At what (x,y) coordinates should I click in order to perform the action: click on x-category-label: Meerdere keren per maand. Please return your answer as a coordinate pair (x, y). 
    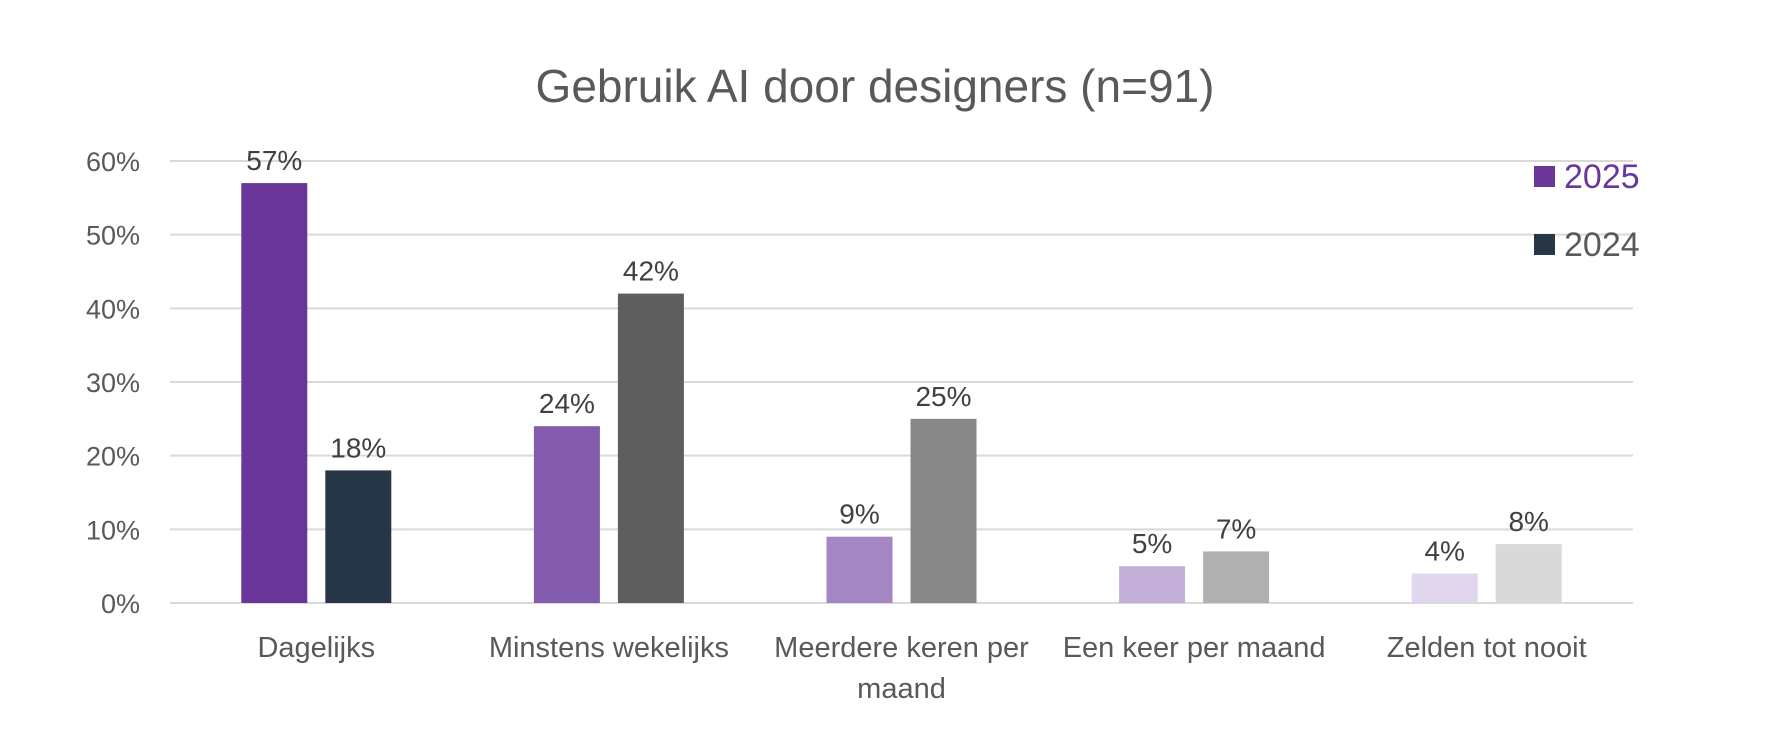
    Looking at the image, I should click on (901, 668).